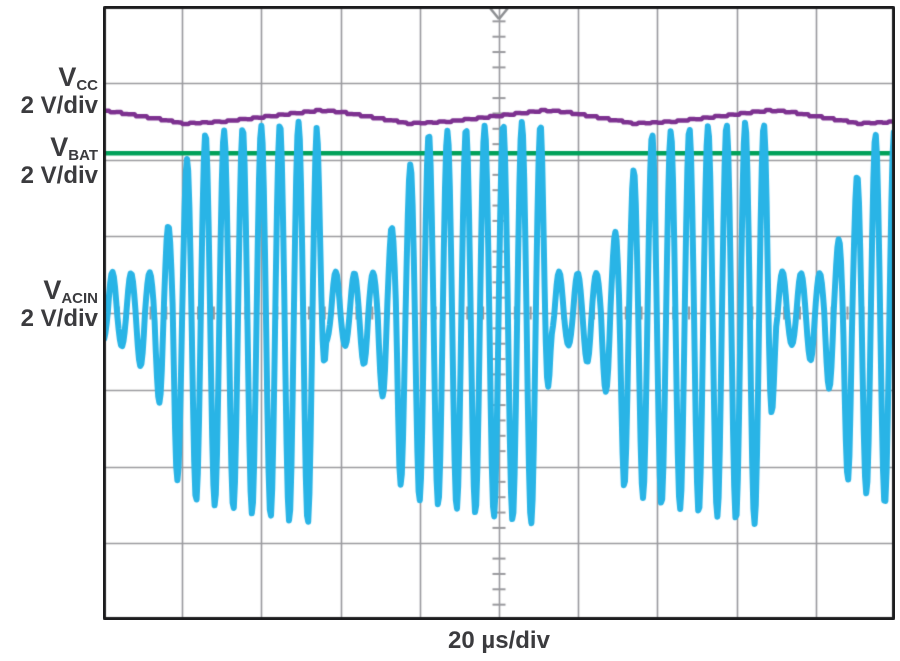  Describe the element at coordinates (499, 640) in the screenshot. I see `time-scale-label: 20 µs/div` at that location.